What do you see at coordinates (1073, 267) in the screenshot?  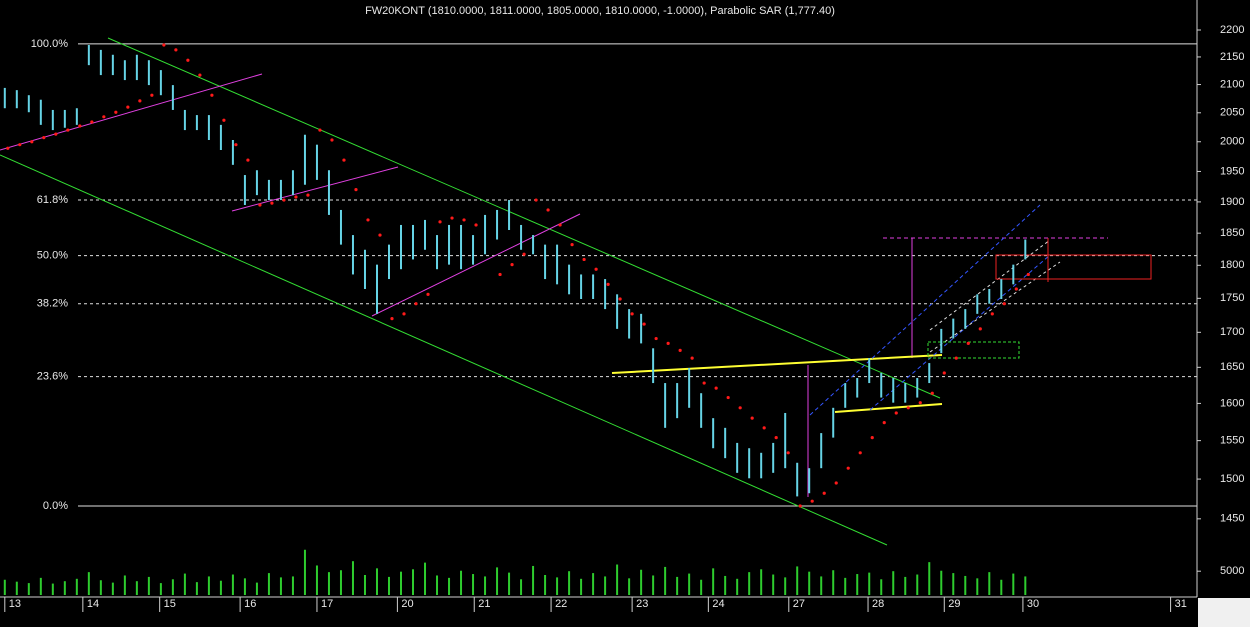 I see `target-box` at bounding box center [1073, 267].